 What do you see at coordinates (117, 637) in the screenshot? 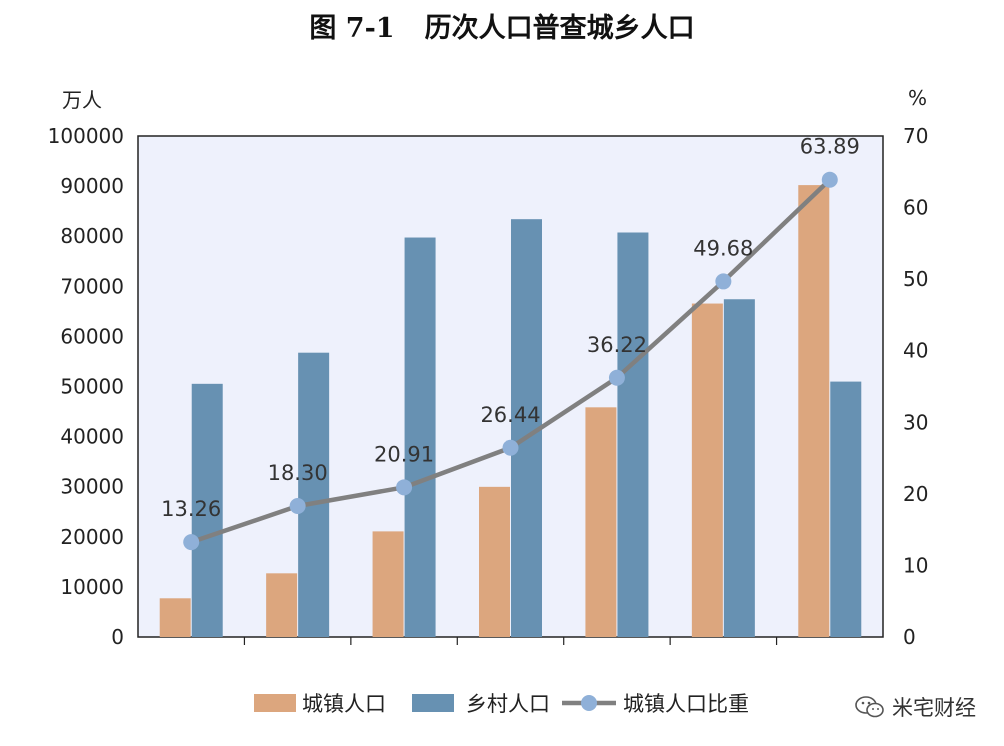
I see `left-tick-label: 0` at bounding box center [117, 637].